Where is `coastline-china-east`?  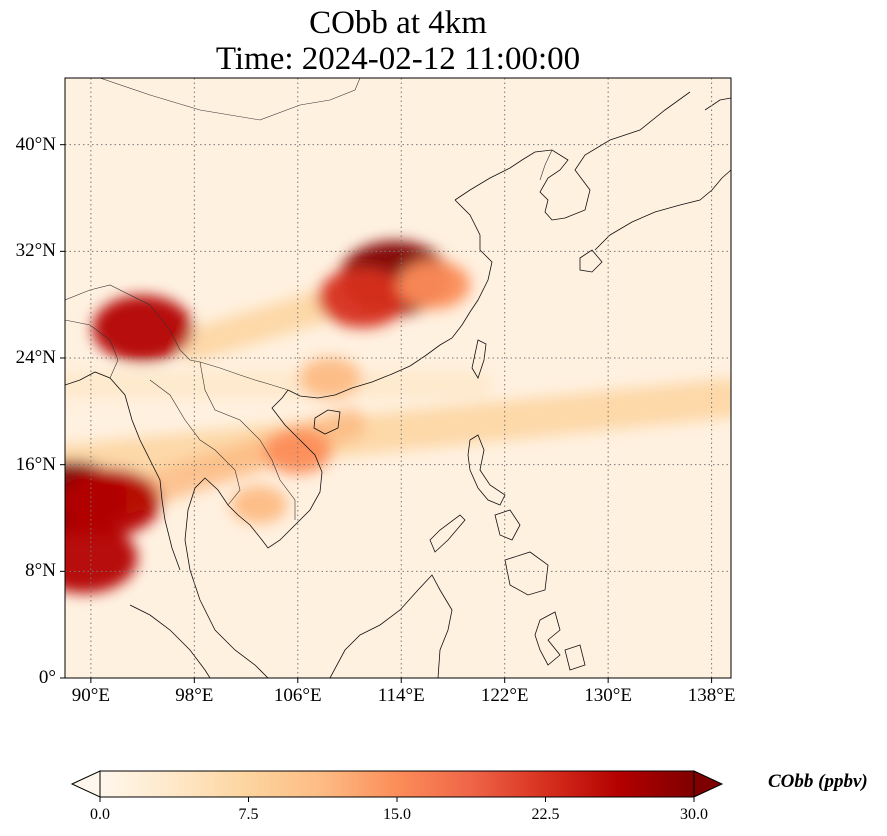
coastline-china-east is located at coordinates (390, 324).